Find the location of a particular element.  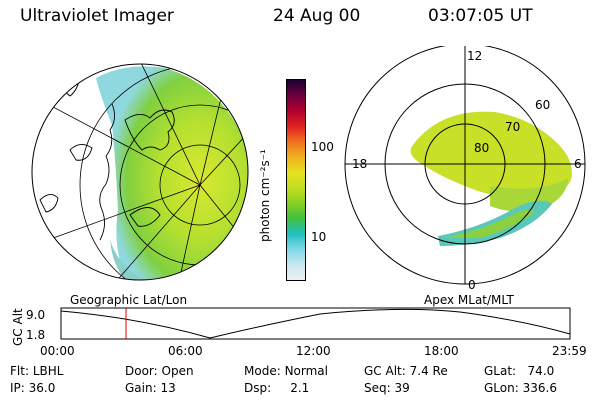

door-label: Door: is located at coordinates (141, 371).